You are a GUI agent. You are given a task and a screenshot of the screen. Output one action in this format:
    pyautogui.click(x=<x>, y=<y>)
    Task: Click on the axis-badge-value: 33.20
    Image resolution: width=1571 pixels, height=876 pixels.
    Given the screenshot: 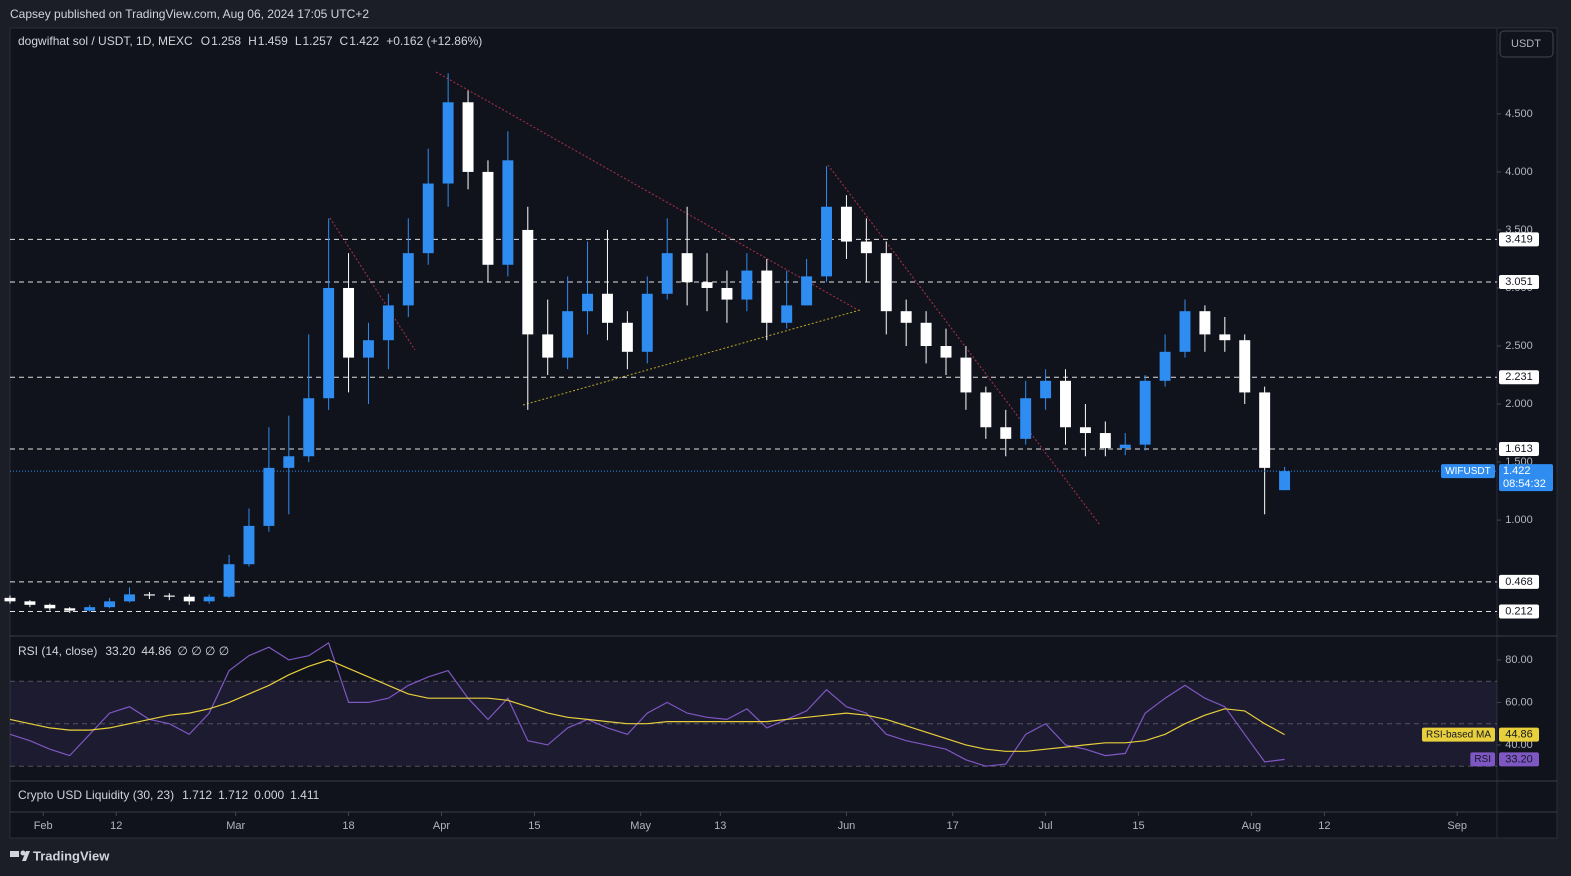 What is the action you would take?
    pyautogui.click(x=1519, y=759)
    